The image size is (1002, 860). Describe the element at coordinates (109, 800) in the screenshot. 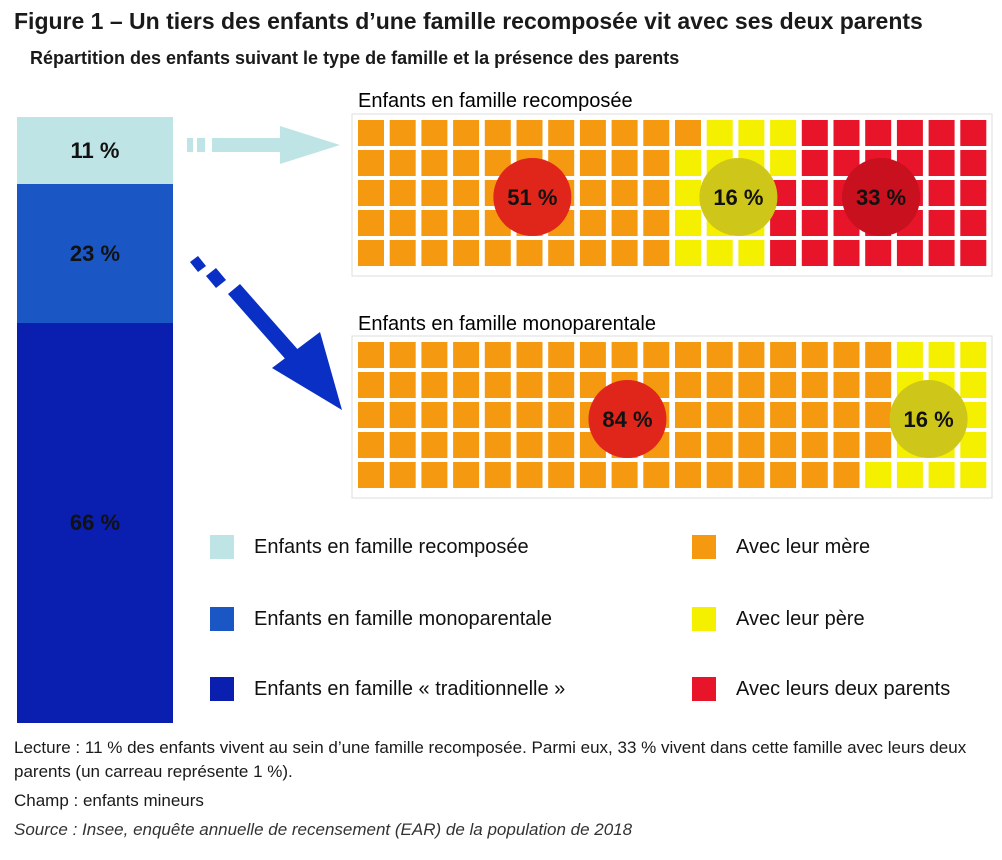

I see `champ-note: Champ : enfants mineurs` at that location.